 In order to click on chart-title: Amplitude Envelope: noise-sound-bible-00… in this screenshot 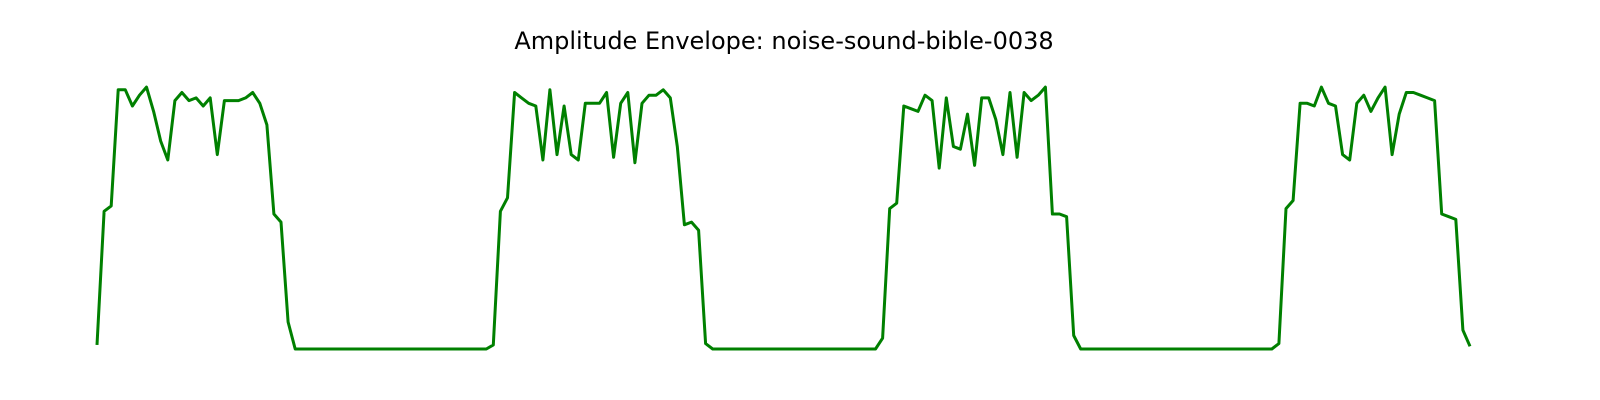, I will do `click(783, 41)`.